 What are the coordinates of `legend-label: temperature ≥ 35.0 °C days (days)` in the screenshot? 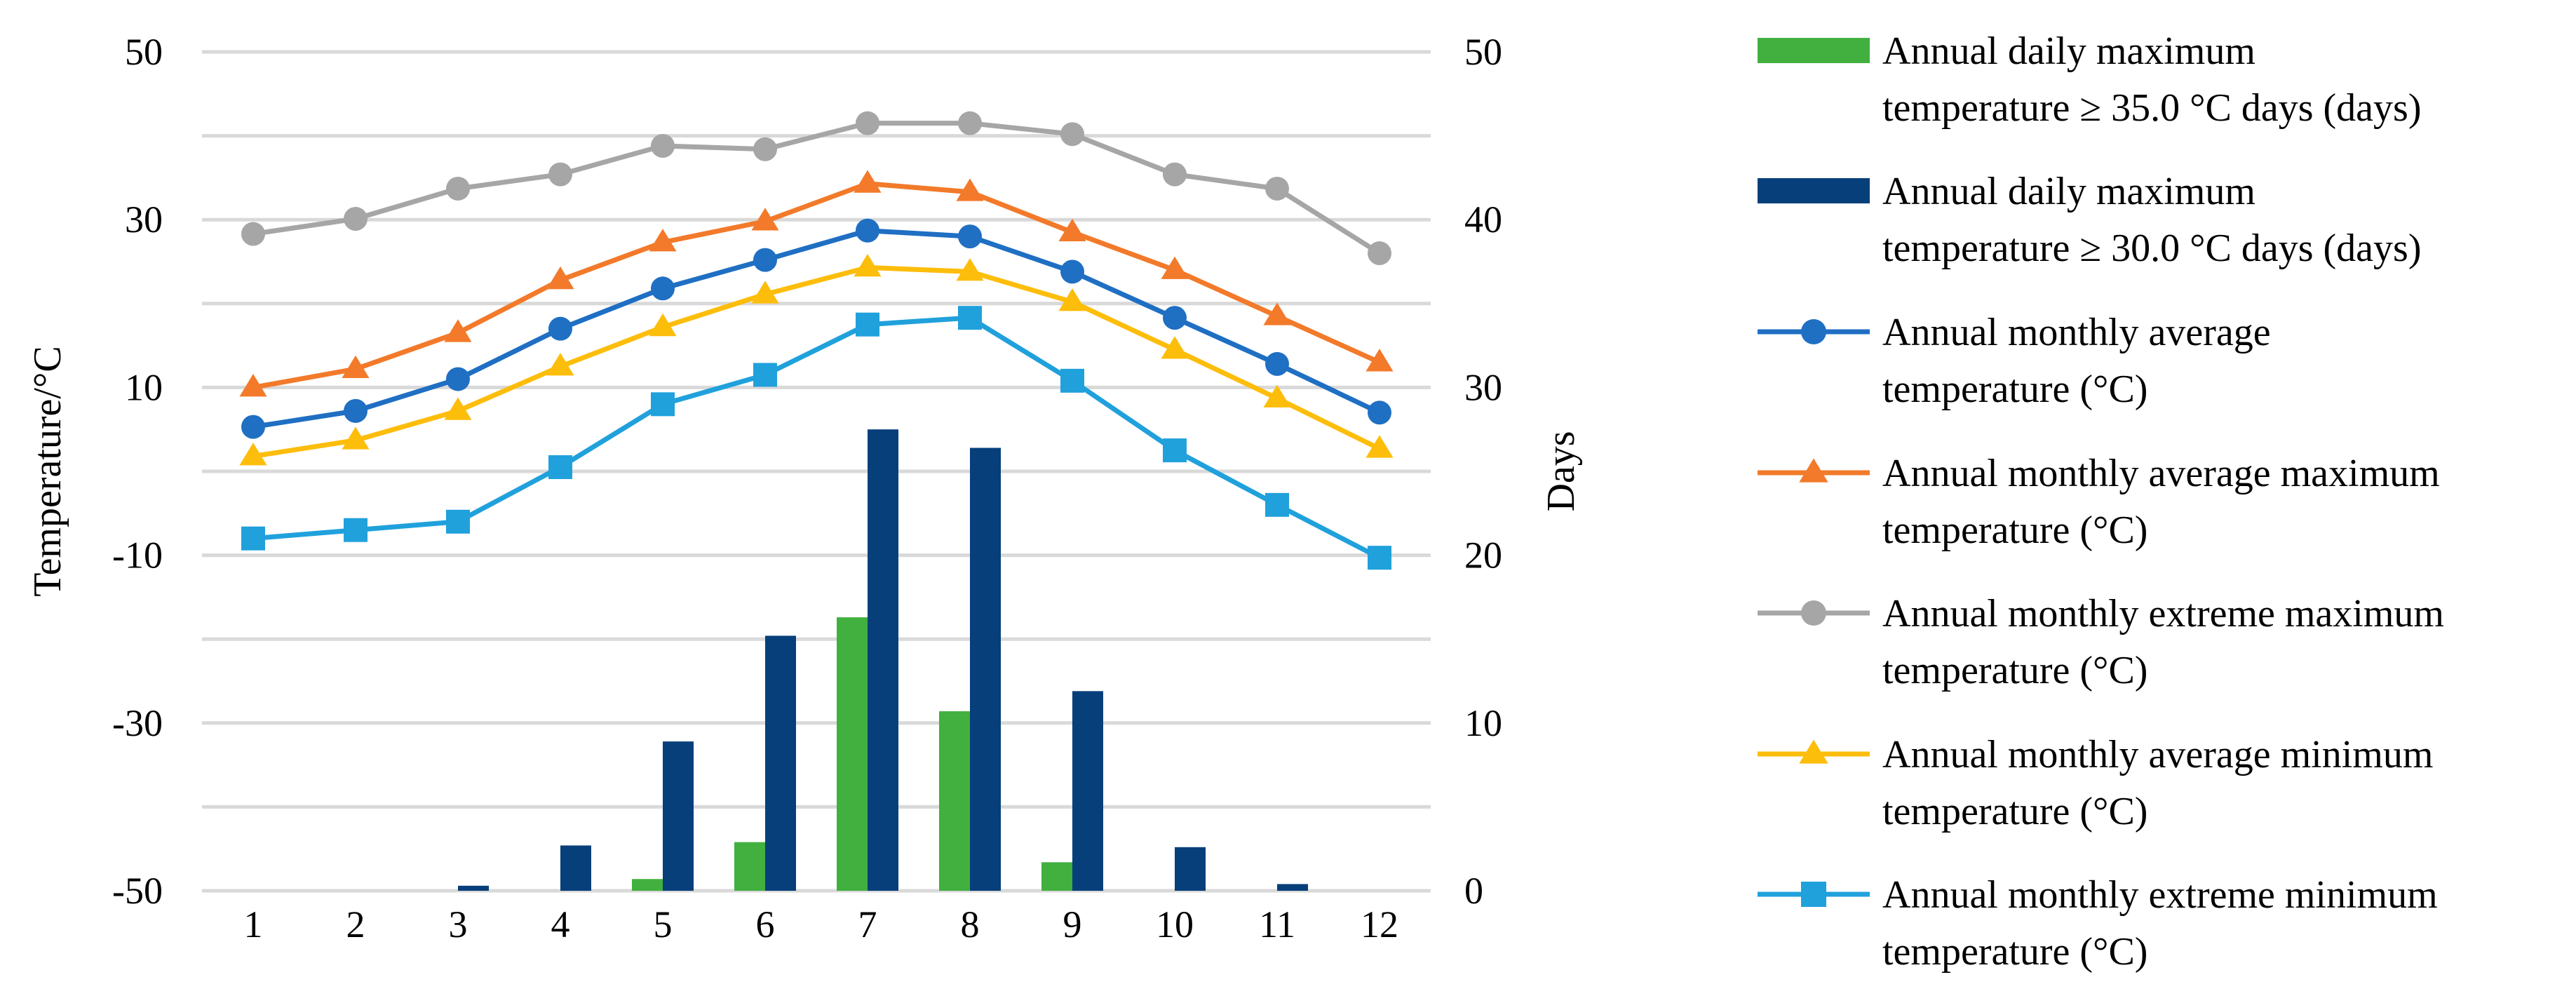 It's located at (2151, 108).